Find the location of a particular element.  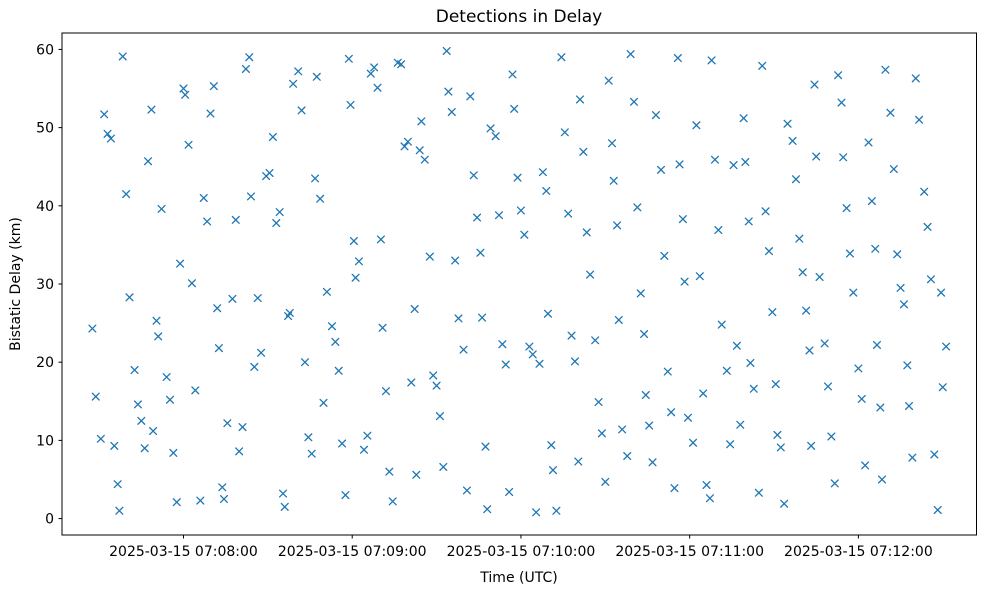

x-tick-label: 2025-03-15 07:08:00 is located at coordinates (183, 552).